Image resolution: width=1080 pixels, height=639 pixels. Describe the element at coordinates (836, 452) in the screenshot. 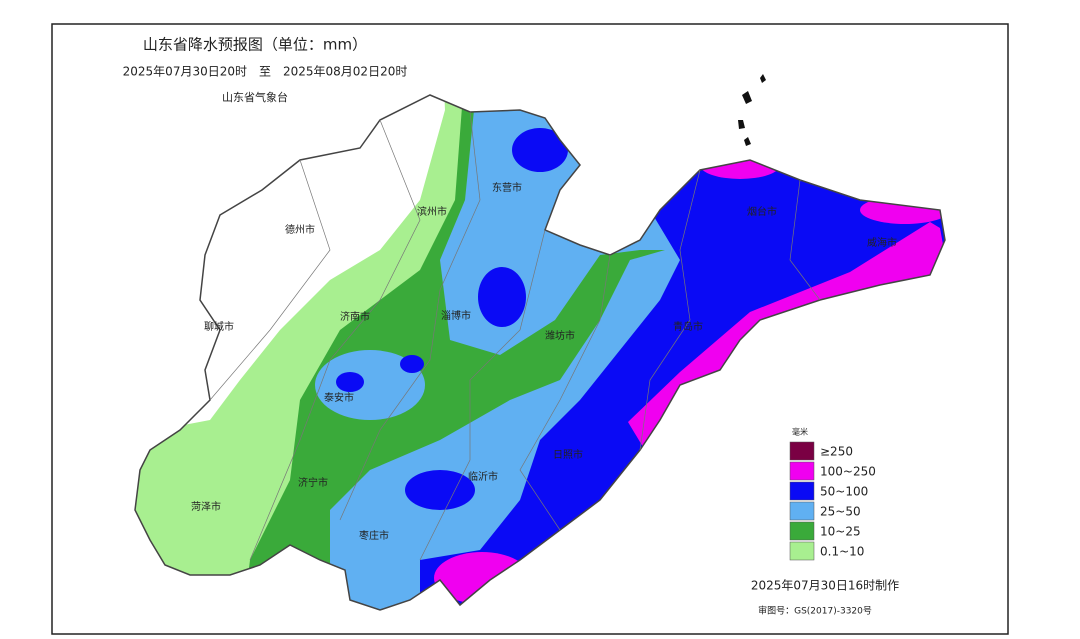

I see `legend-label: ≥250` at that location.